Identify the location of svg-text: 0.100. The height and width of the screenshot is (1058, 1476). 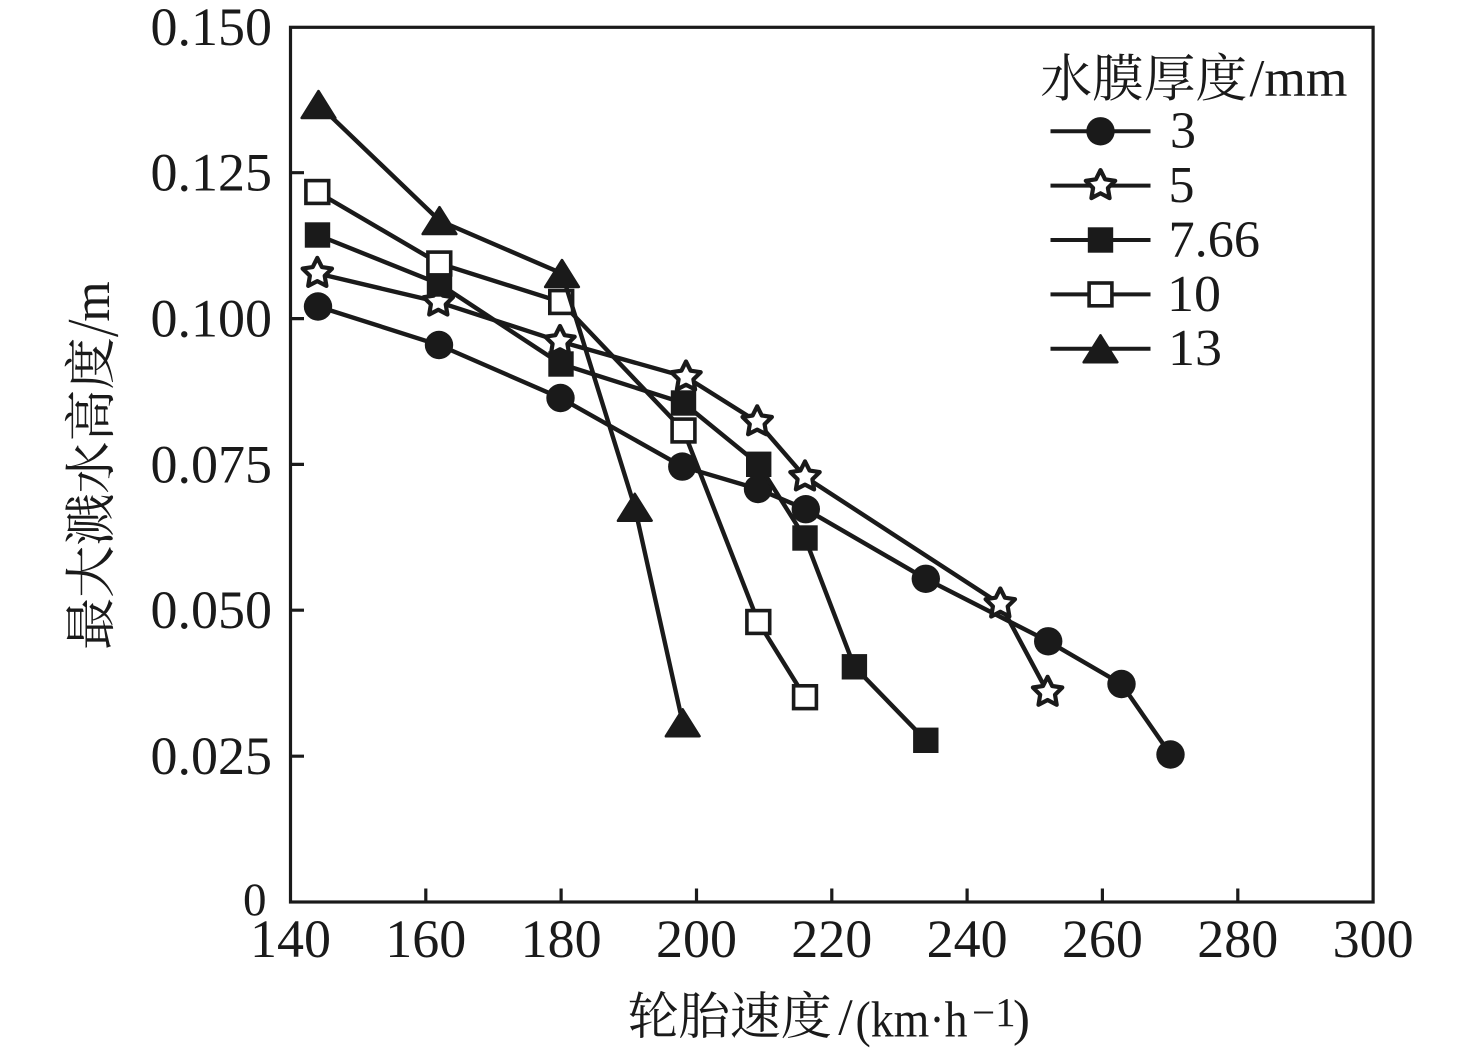
(212, 319).